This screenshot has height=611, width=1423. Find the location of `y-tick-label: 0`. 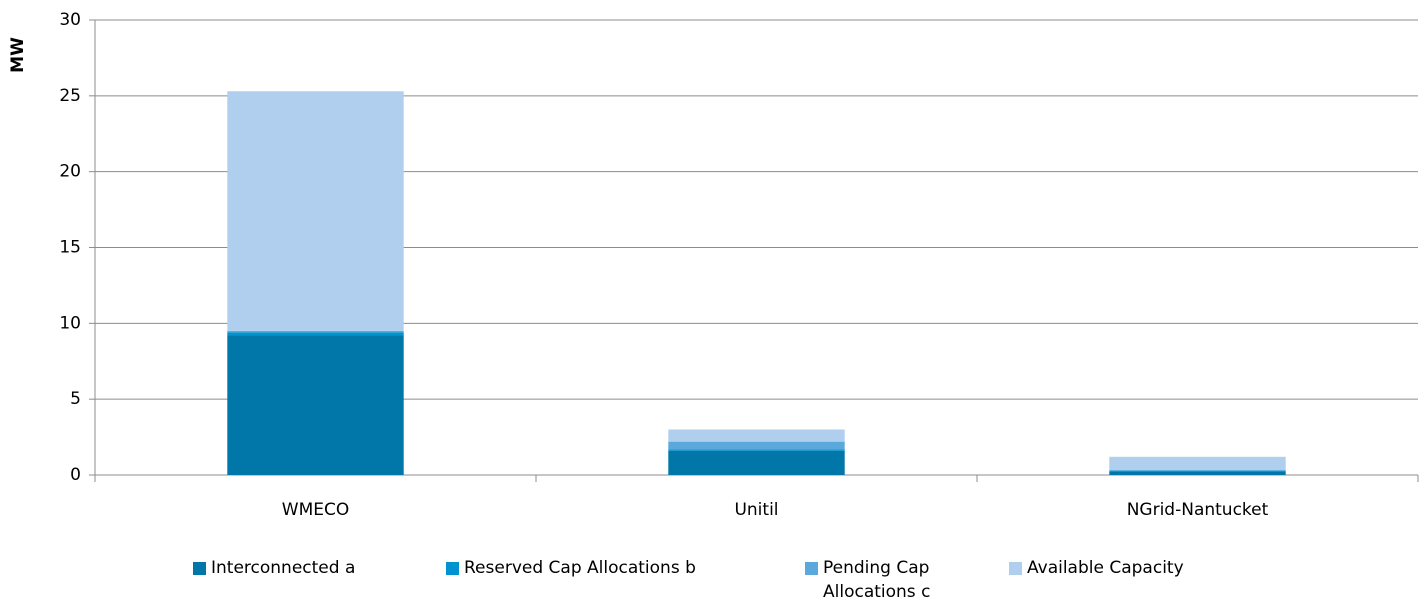

y-tick-label: 0 is located at coordinates (75, 475).